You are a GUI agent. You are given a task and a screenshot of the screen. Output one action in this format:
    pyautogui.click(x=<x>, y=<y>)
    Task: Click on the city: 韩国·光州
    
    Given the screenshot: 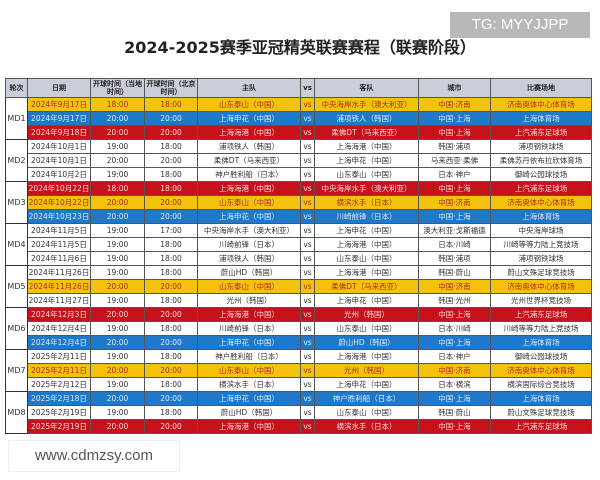 What is the action you would take?
    pyautogui.click(x=454, y=300)
    